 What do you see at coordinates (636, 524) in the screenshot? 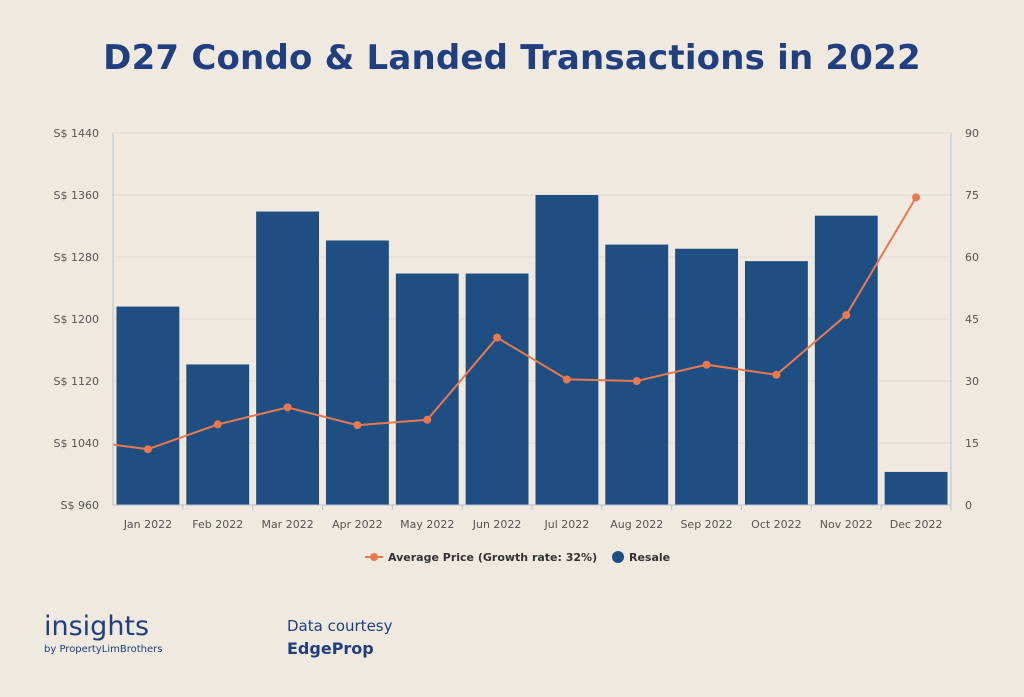
I see `x-tick-label: Aug 2022` at bounding box center [636, 524].